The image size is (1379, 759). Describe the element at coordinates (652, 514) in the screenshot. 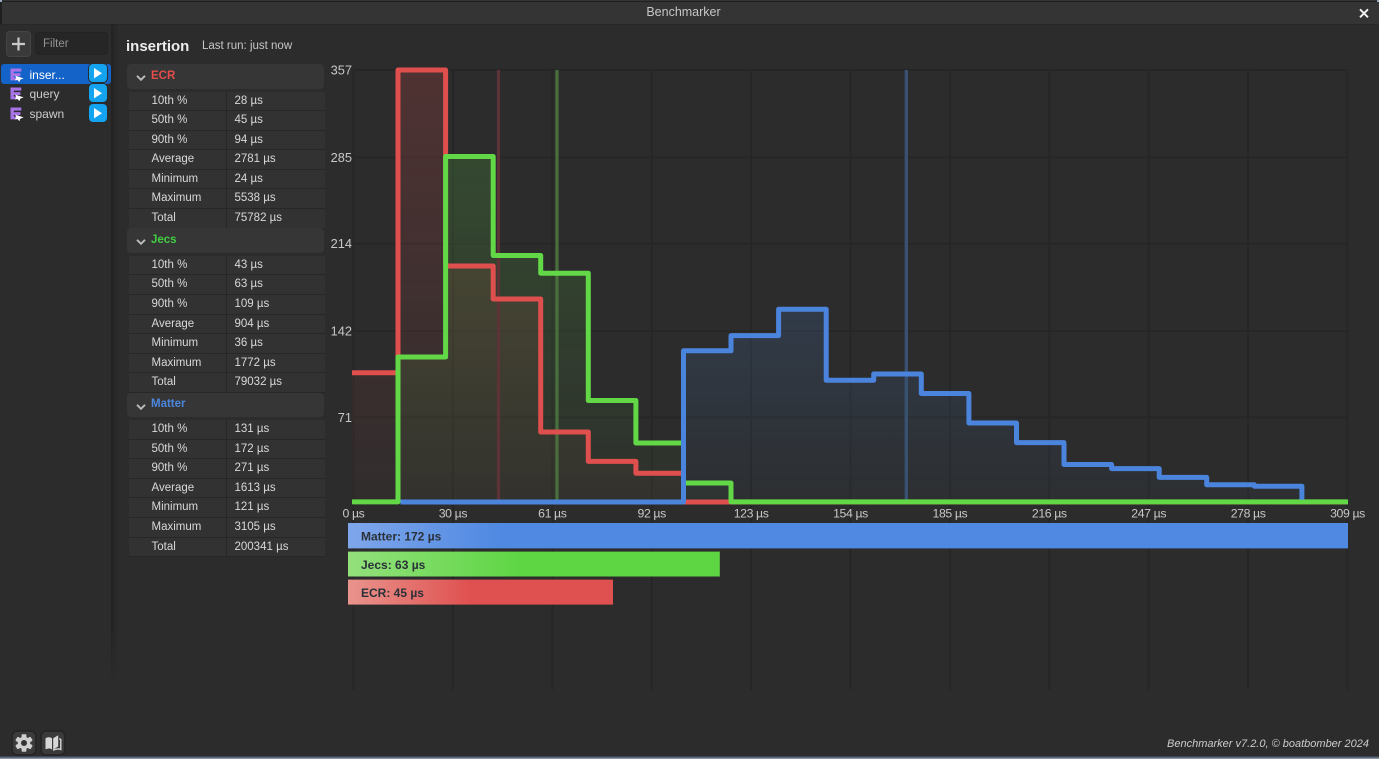

I see `svg-text: 92 µs` at that location.